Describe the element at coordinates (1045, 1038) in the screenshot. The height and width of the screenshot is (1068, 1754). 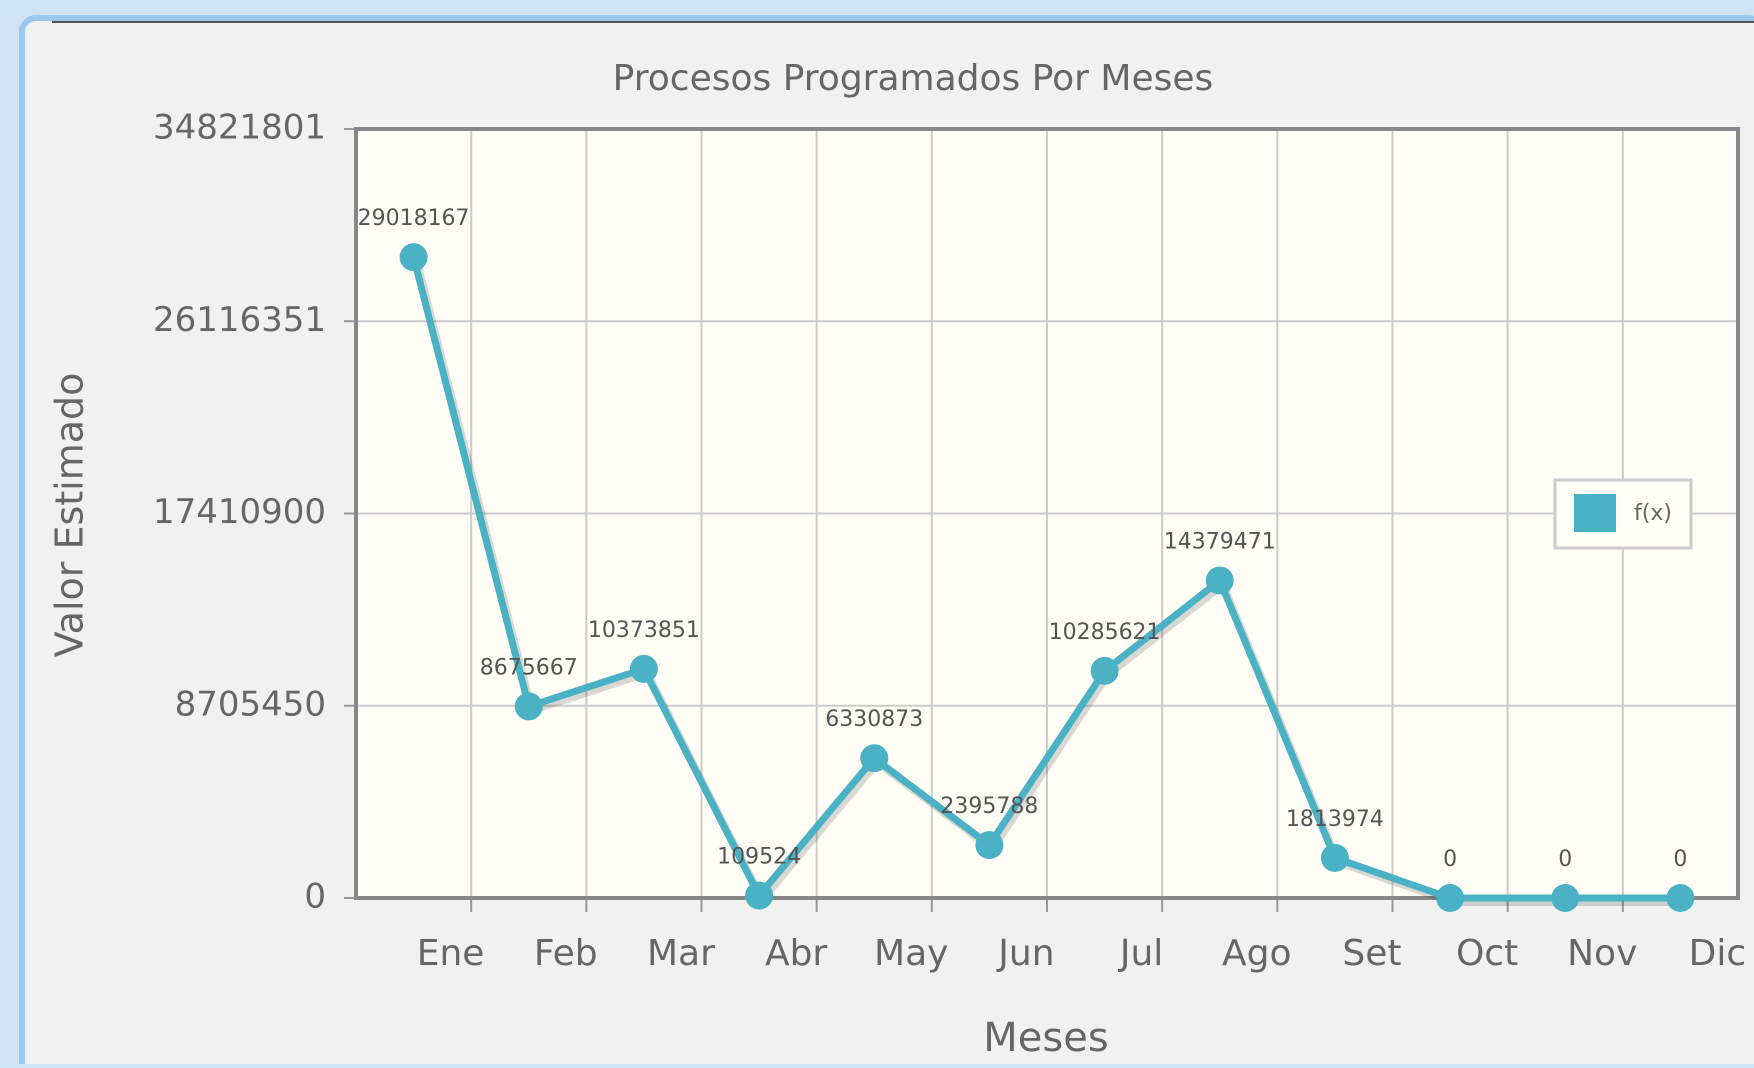
I see `x-axis-title: Meses` at that location.